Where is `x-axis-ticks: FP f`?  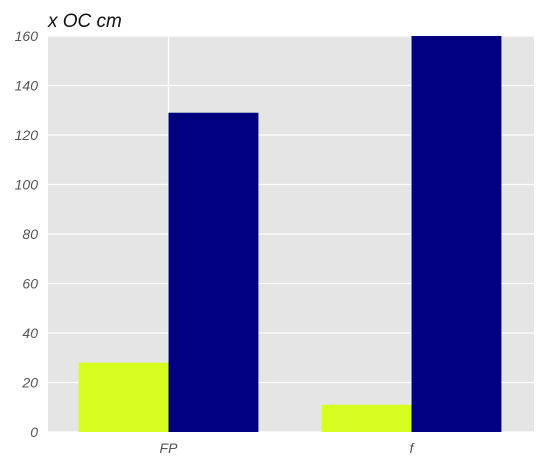
x-axis-ticks: FP f is located at coordinates (288, 448).